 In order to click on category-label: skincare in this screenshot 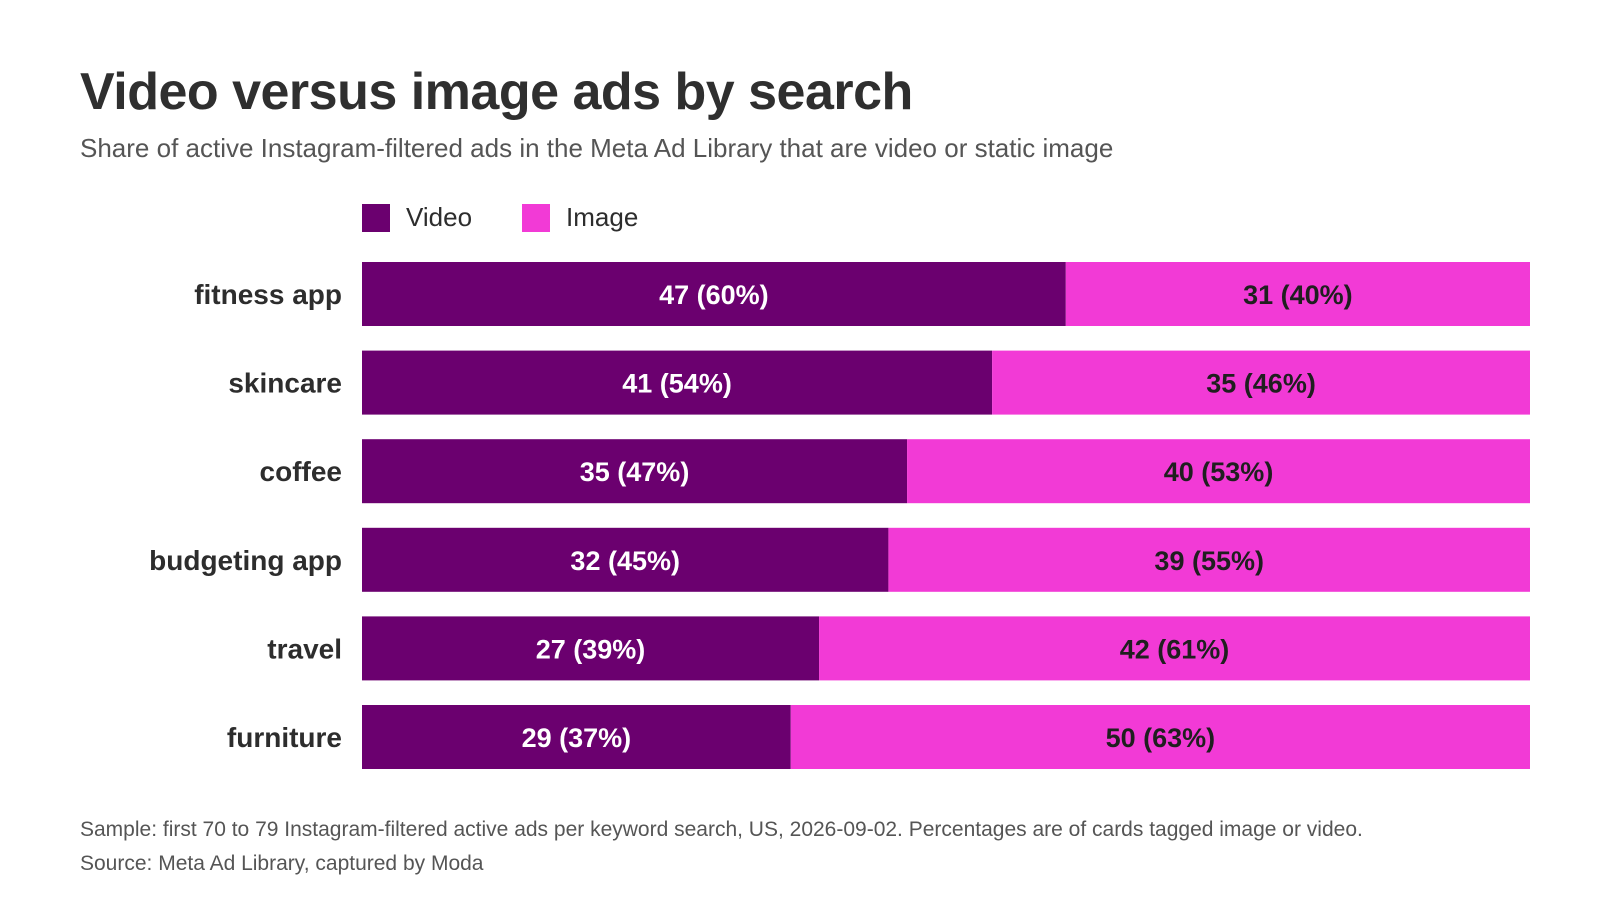, I will do `click(285, 383)`.